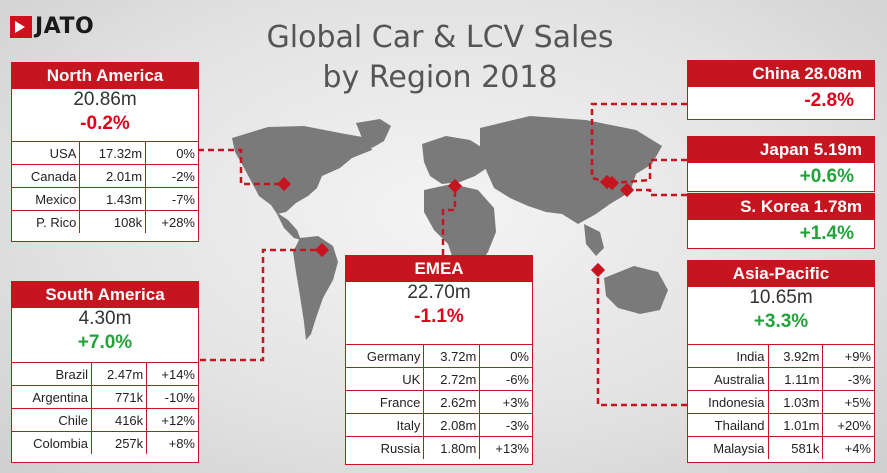 This screenshot has height=473, width=887. What do you see at coordinates (112, 221) in the screenshot?
I see `sales-value: 108k` at bounding box center [112, 221].